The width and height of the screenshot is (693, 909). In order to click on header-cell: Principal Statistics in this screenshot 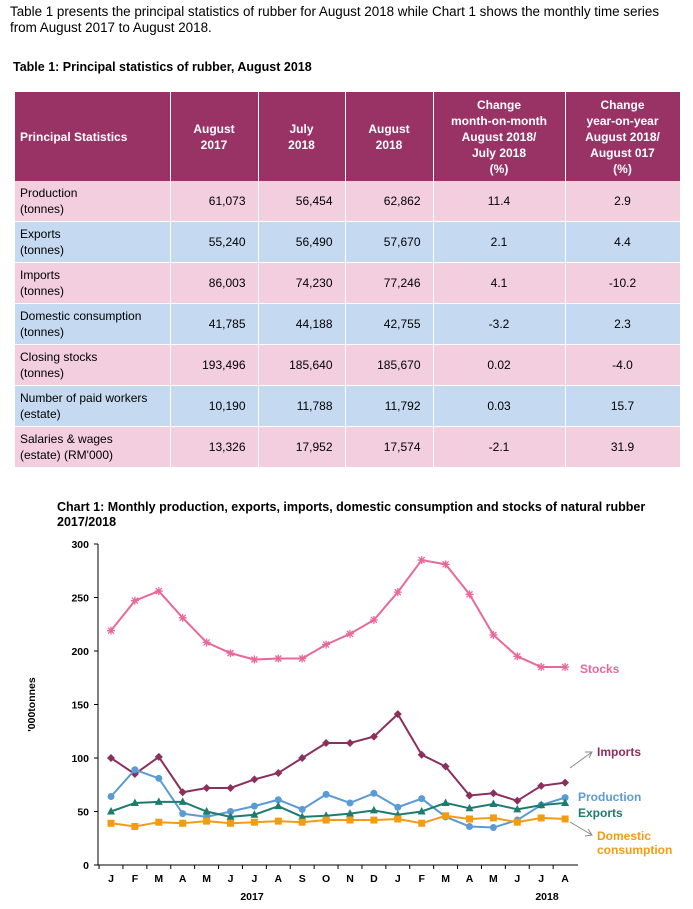, I will do `click(93, 136)`.